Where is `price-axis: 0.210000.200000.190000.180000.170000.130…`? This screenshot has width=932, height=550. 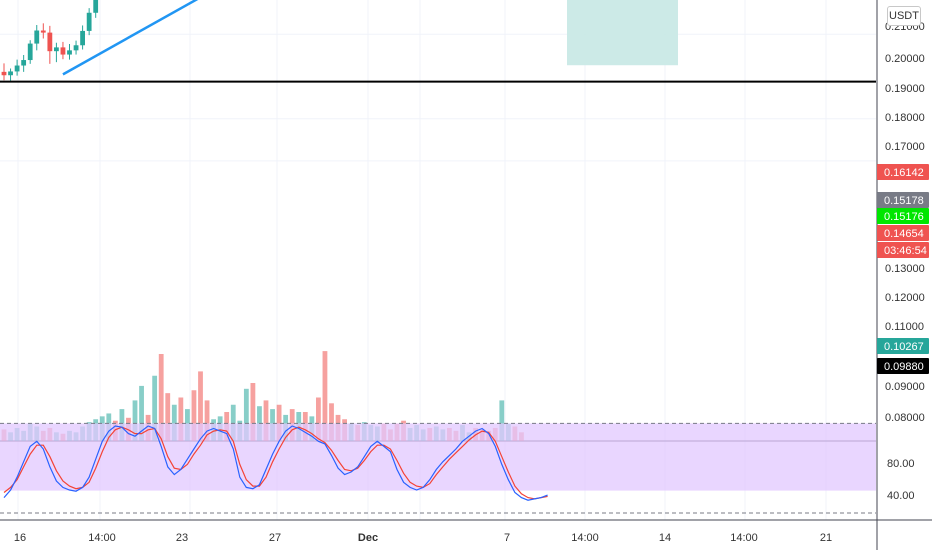 price-axis: 0.210000.200000.190000.180000.170000.130… is located at coordinates (904, 275).